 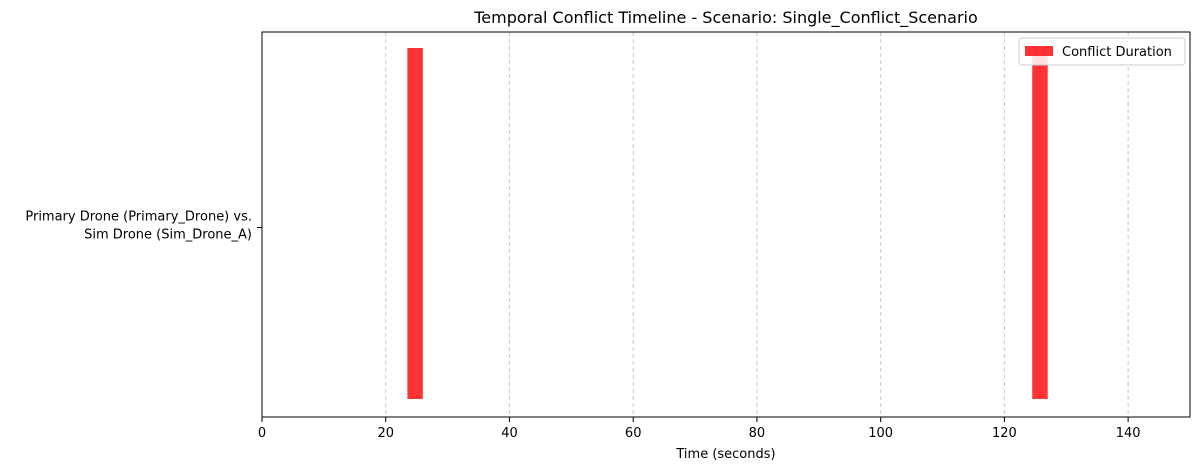 I want to click on legend-box, so click(x=1102, y=51).